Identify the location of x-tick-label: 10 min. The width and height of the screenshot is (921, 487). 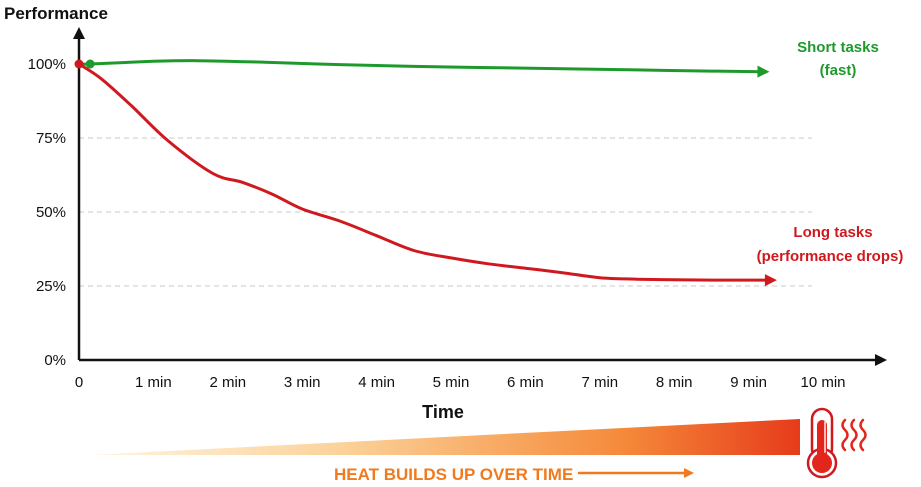
(822, 382).